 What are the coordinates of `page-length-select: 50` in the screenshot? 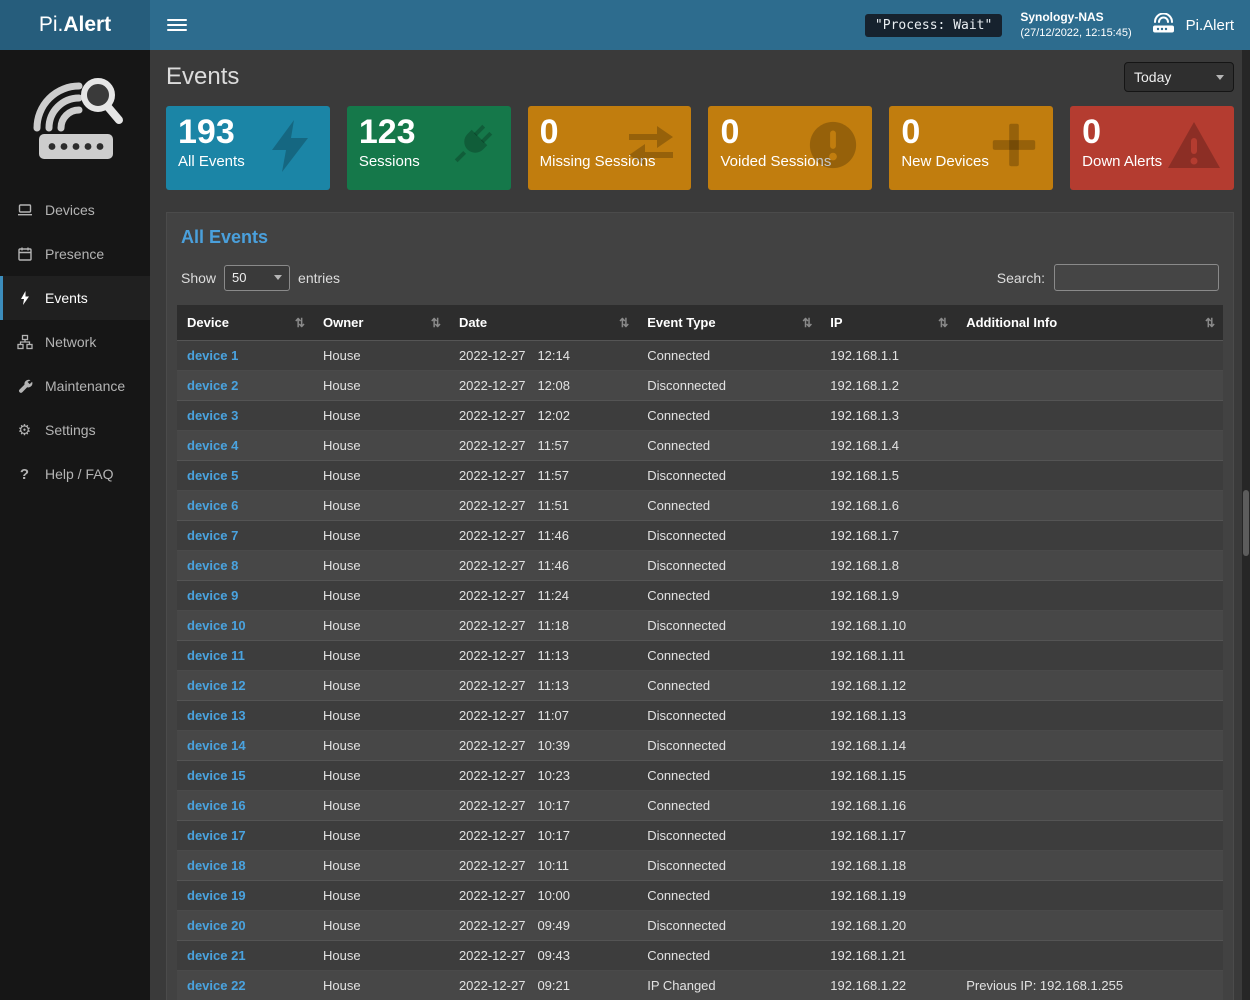 It's located at (257, 277).